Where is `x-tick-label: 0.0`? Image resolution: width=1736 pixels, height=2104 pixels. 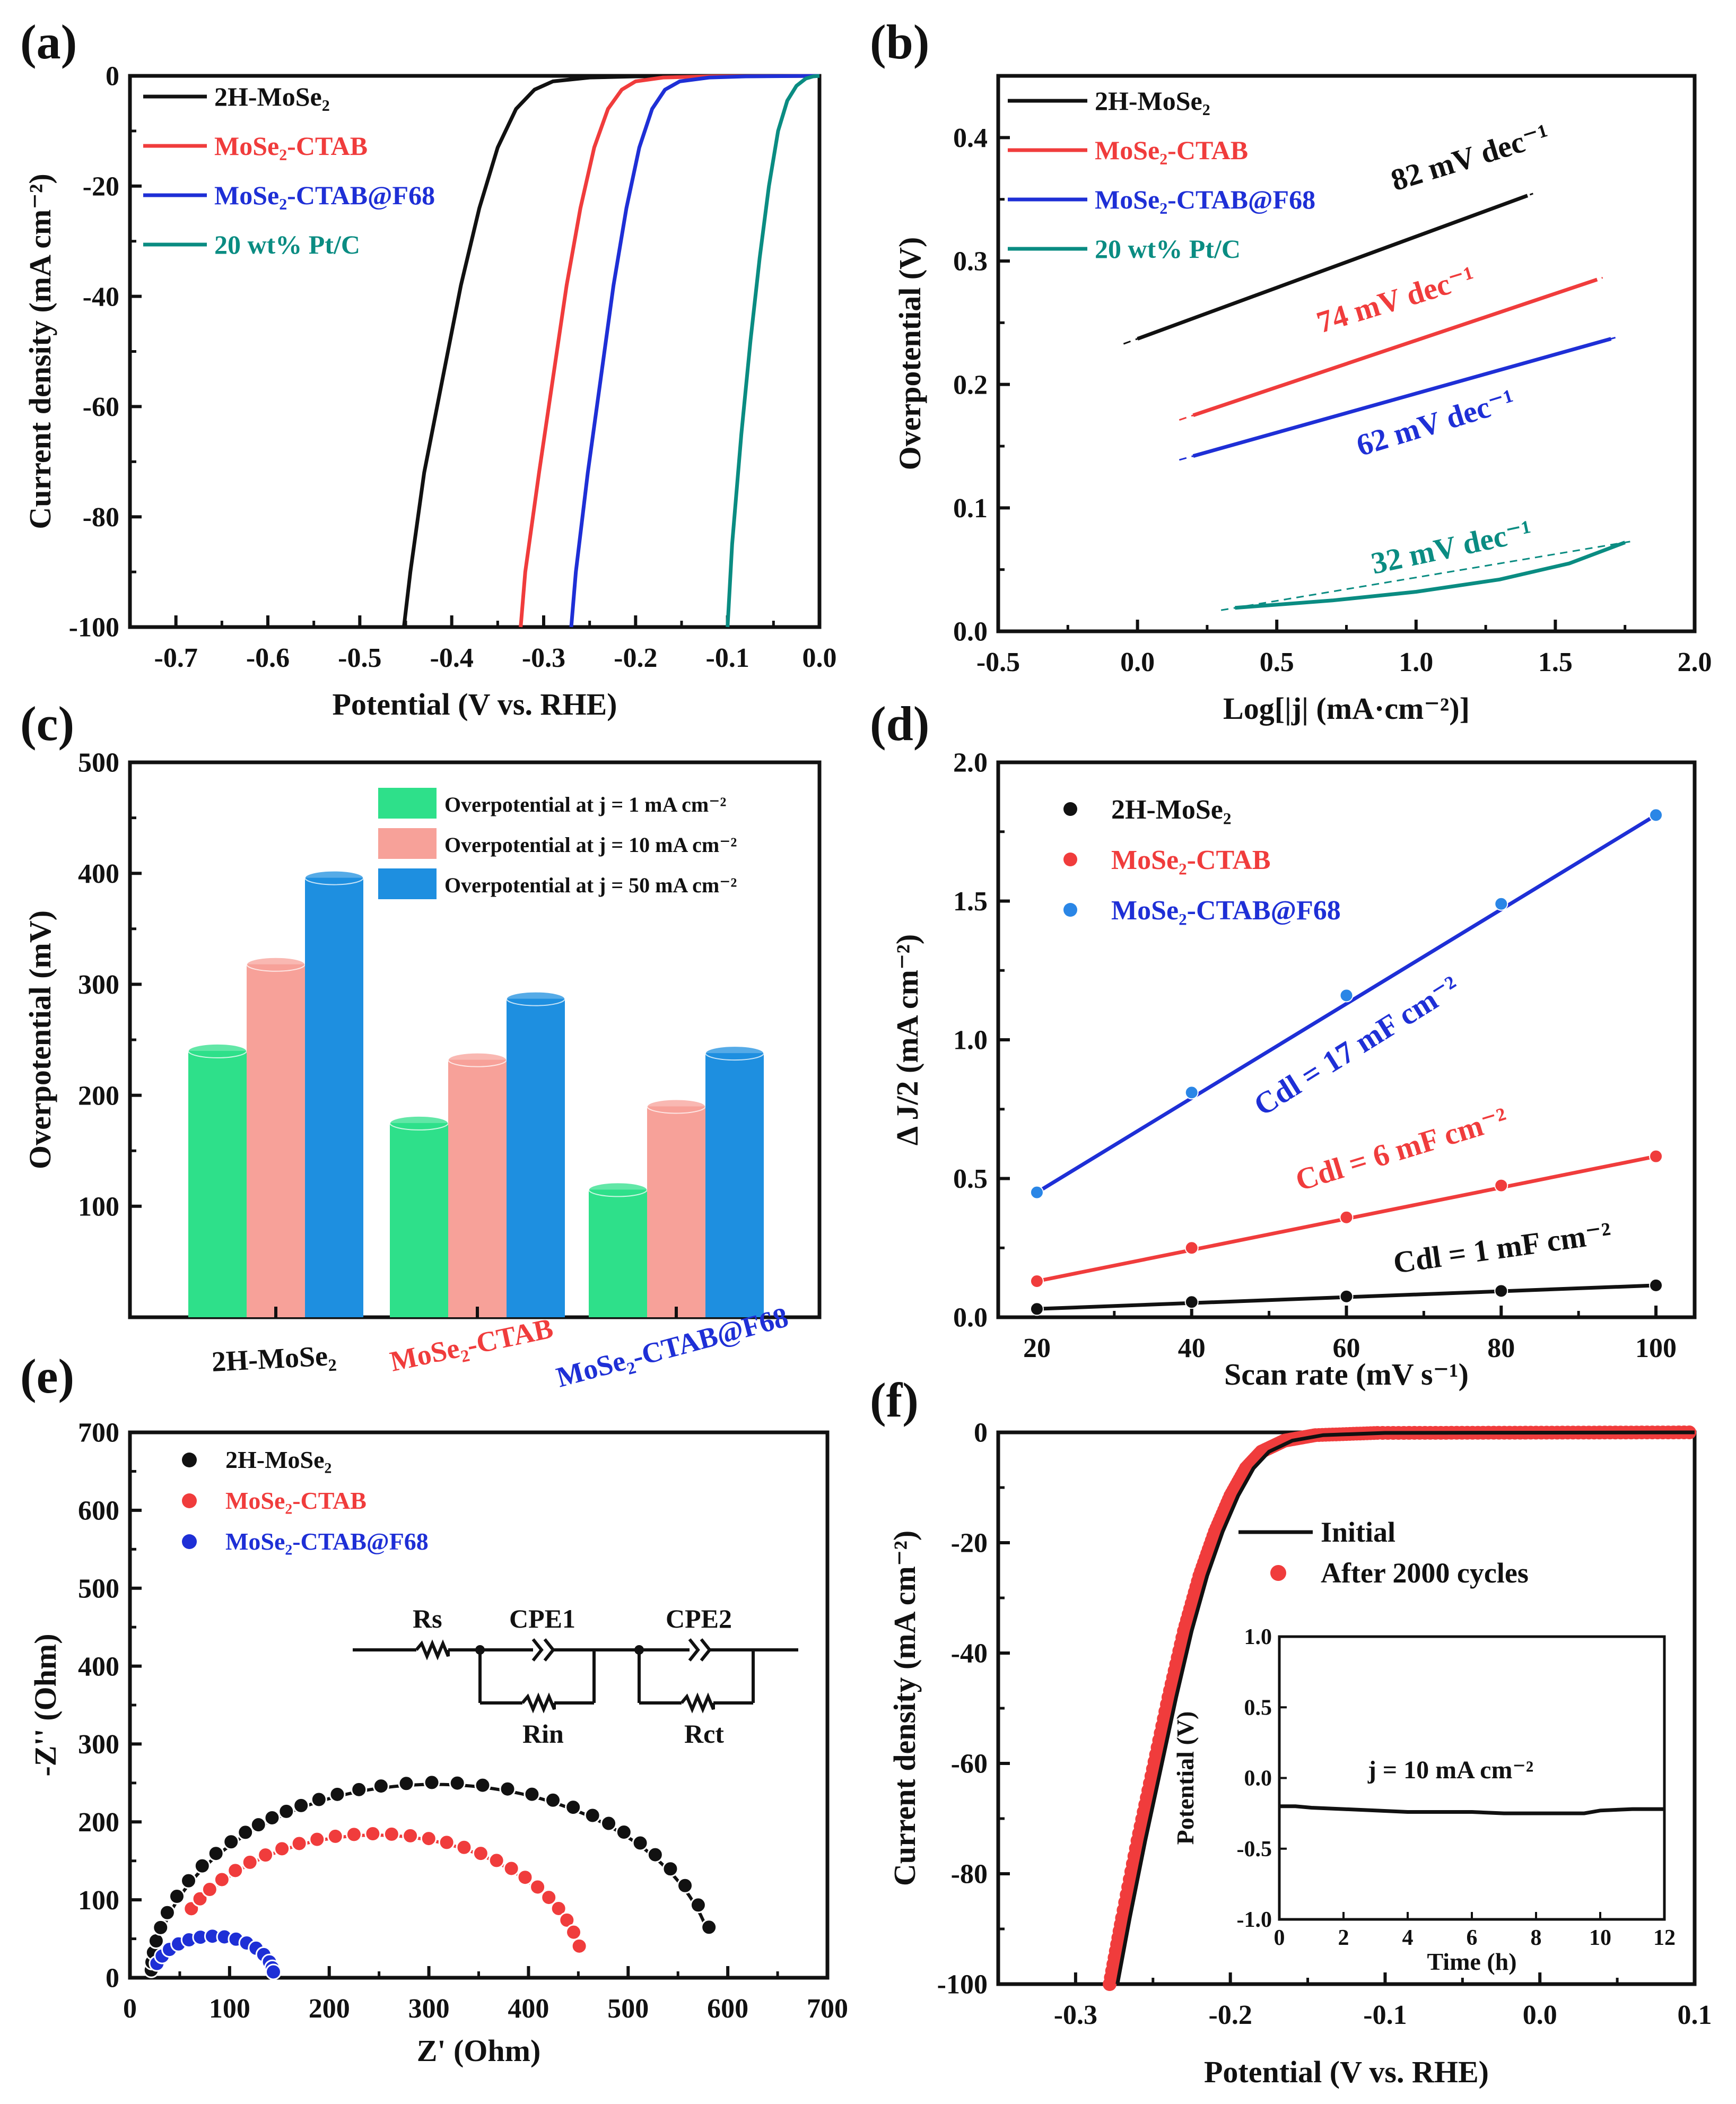 x-tick-label: 0.0 is located at coordinates (1137, 662).